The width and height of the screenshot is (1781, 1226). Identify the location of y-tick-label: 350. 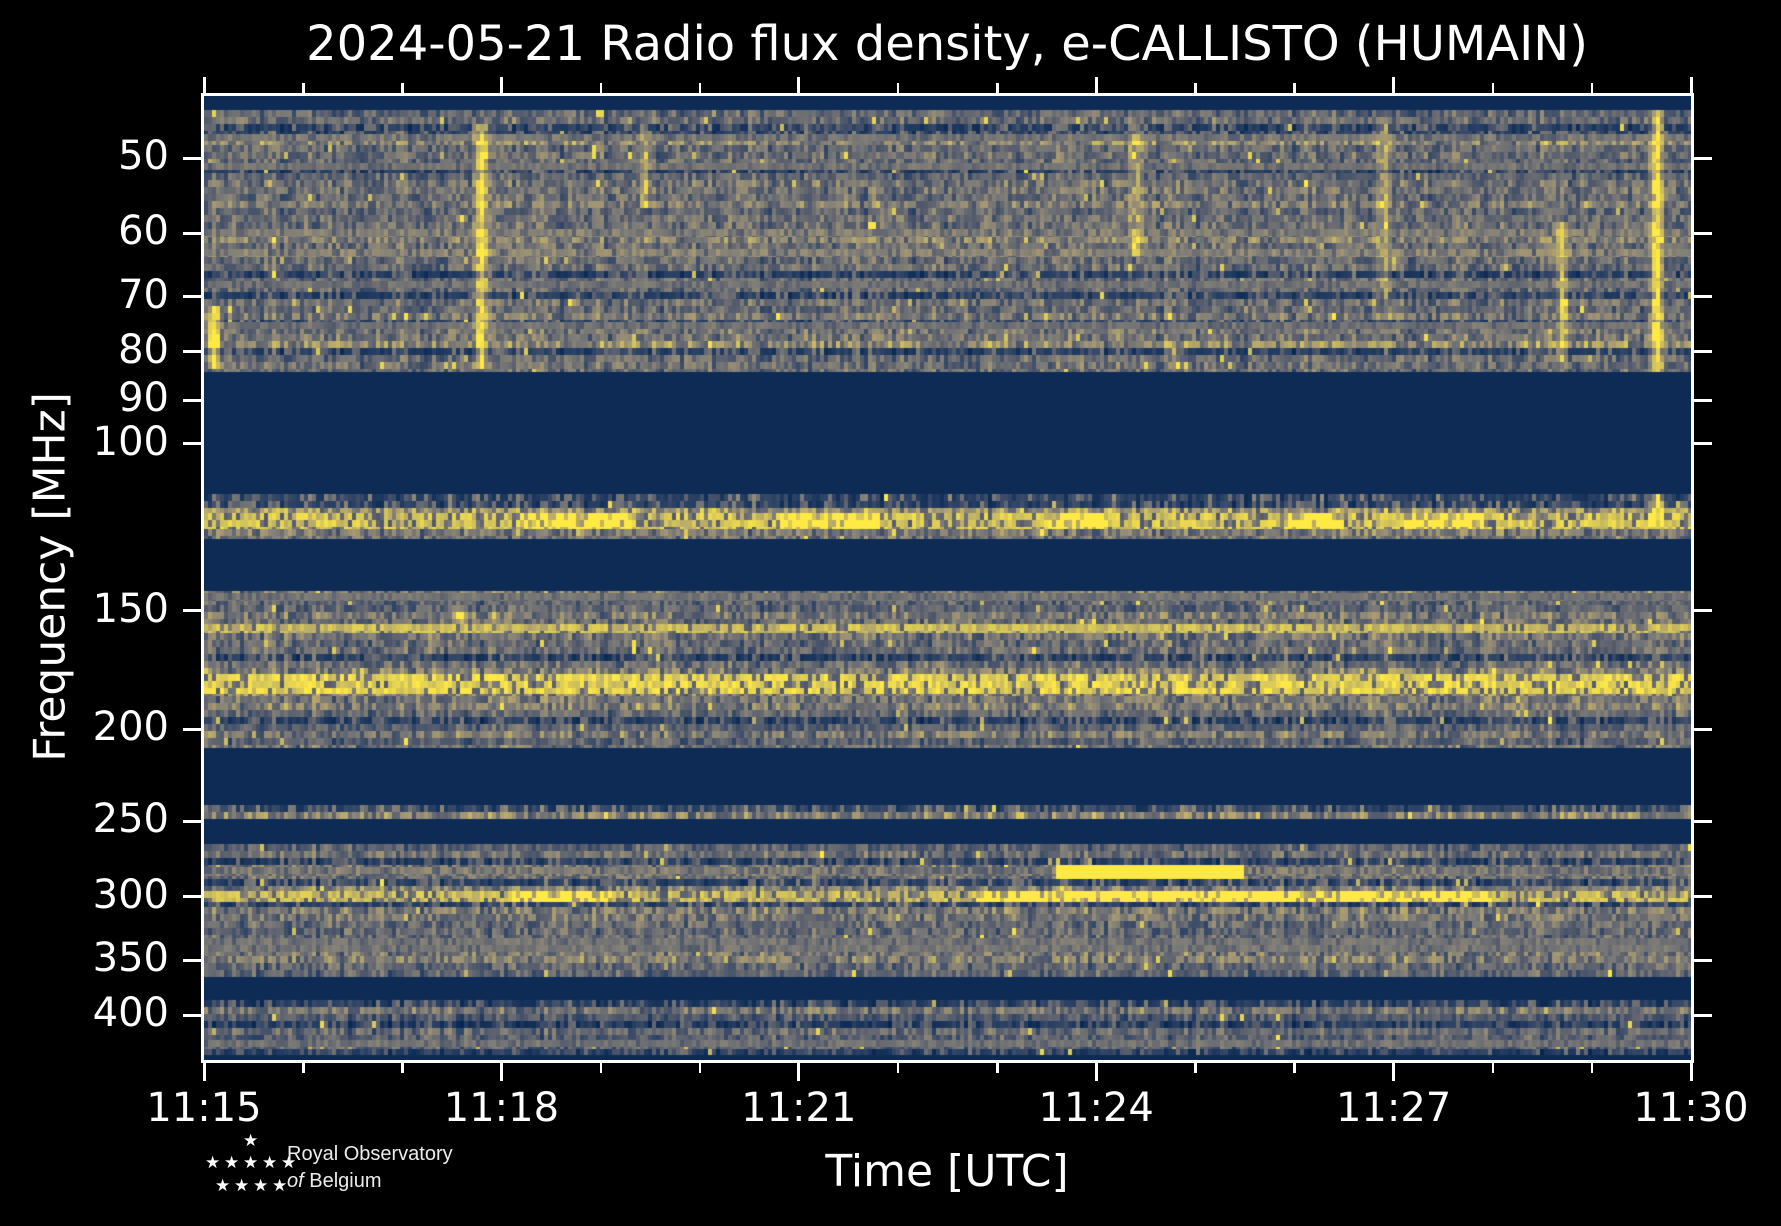
(130, 958).